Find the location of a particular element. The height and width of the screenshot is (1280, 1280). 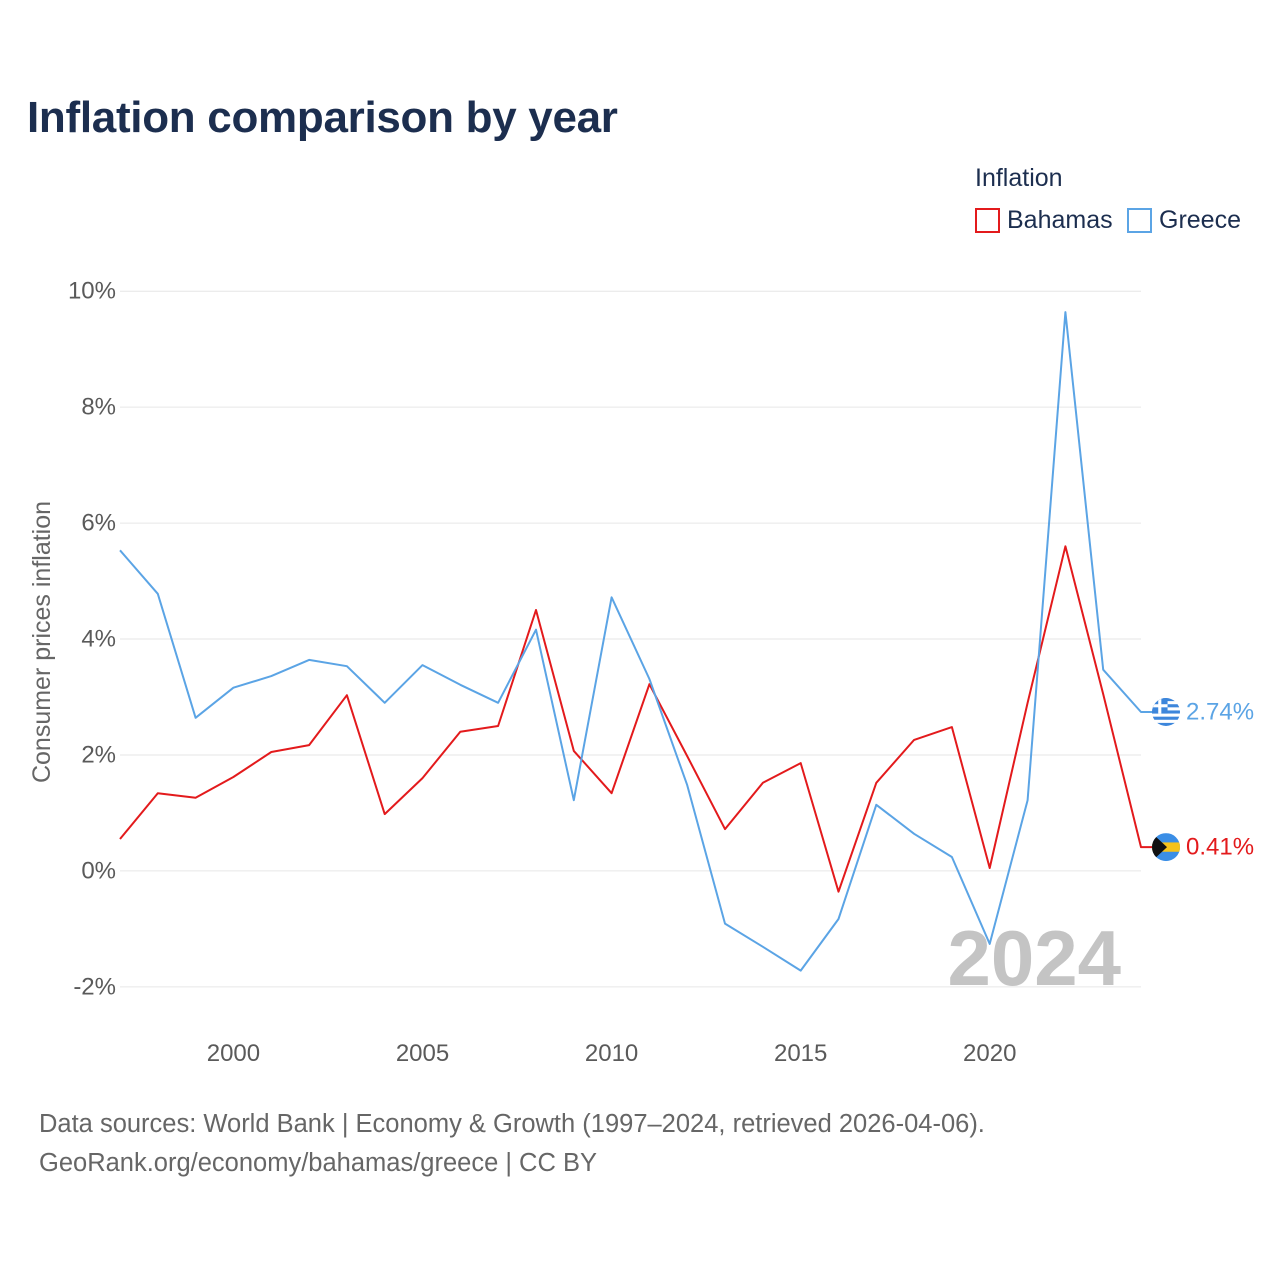

x-tick-label: 2010 is located at coordinates (611, 1053).